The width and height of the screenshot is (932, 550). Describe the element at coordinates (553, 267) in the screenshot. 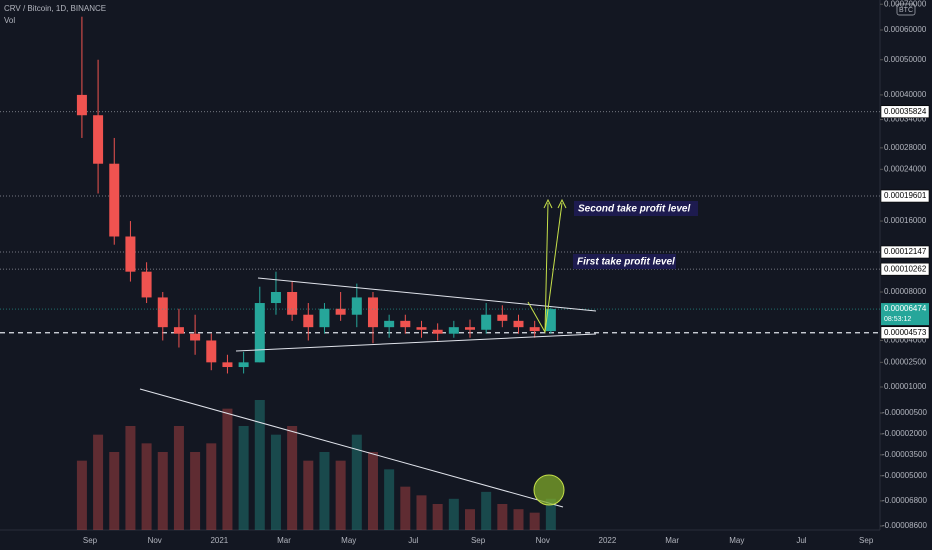

I see `arrow-path` at that location.